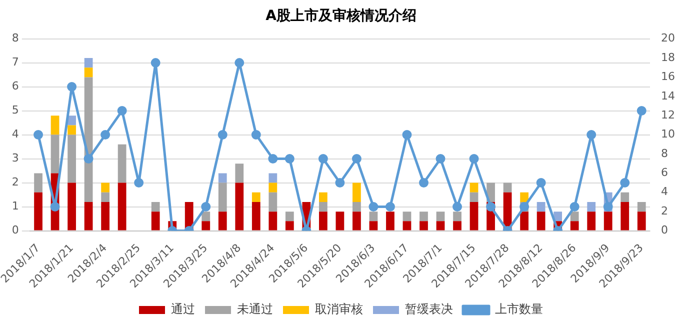  I want to click on legend-label: 未通过, so click(255, 309).